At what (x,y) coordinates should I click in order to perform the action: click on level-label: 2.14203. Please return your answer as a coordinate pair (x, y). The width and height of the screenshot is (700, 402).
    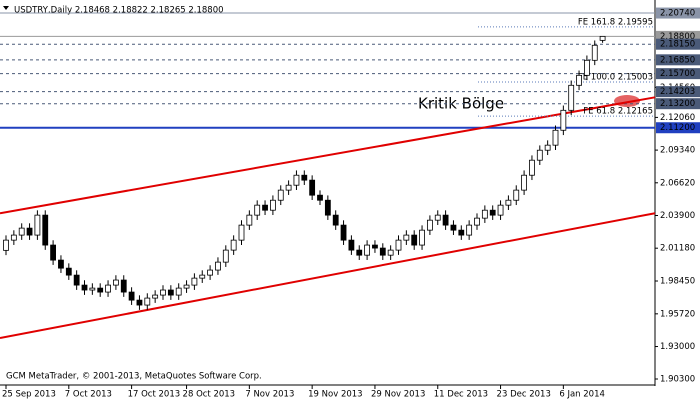
    Looking at the image, I should click on (677, 92).